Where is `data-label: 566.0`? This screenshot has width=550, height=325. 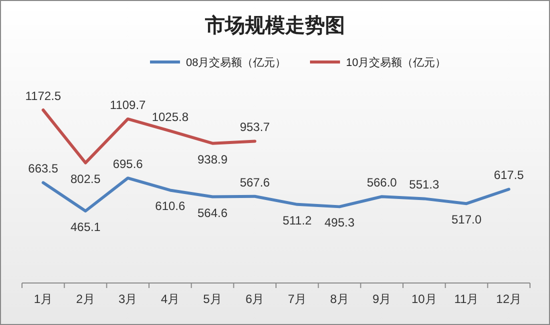
data-label: 566.0 is located at coordinates (382, 183).